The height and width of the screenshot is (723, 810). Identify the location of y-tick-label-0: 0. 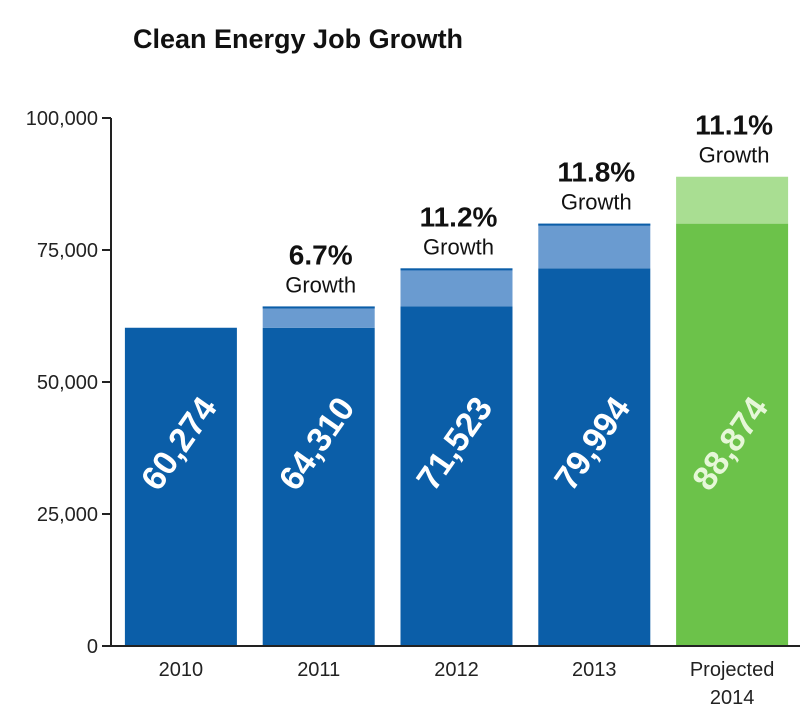
(92, 647).